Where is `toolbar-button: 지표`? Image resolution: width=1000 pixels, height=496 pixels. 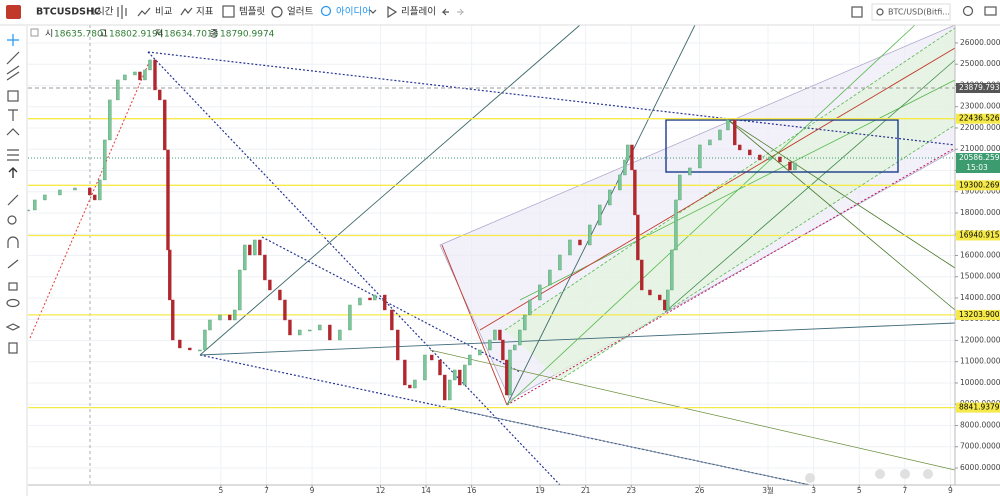
toolbar-button: 지표 is located at coordinates (205, 12).